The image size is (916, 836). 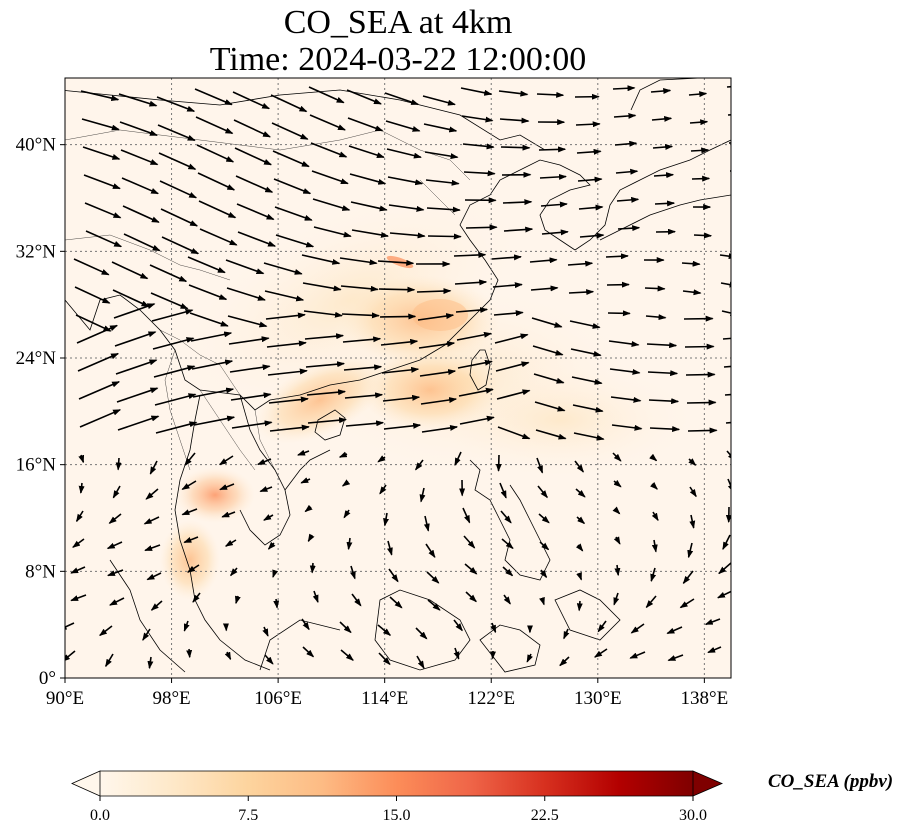 What do you see at coordinates (86, 783) in the screenshot?
I see `colorbar-extend-low` at bounding box center [86, 783].